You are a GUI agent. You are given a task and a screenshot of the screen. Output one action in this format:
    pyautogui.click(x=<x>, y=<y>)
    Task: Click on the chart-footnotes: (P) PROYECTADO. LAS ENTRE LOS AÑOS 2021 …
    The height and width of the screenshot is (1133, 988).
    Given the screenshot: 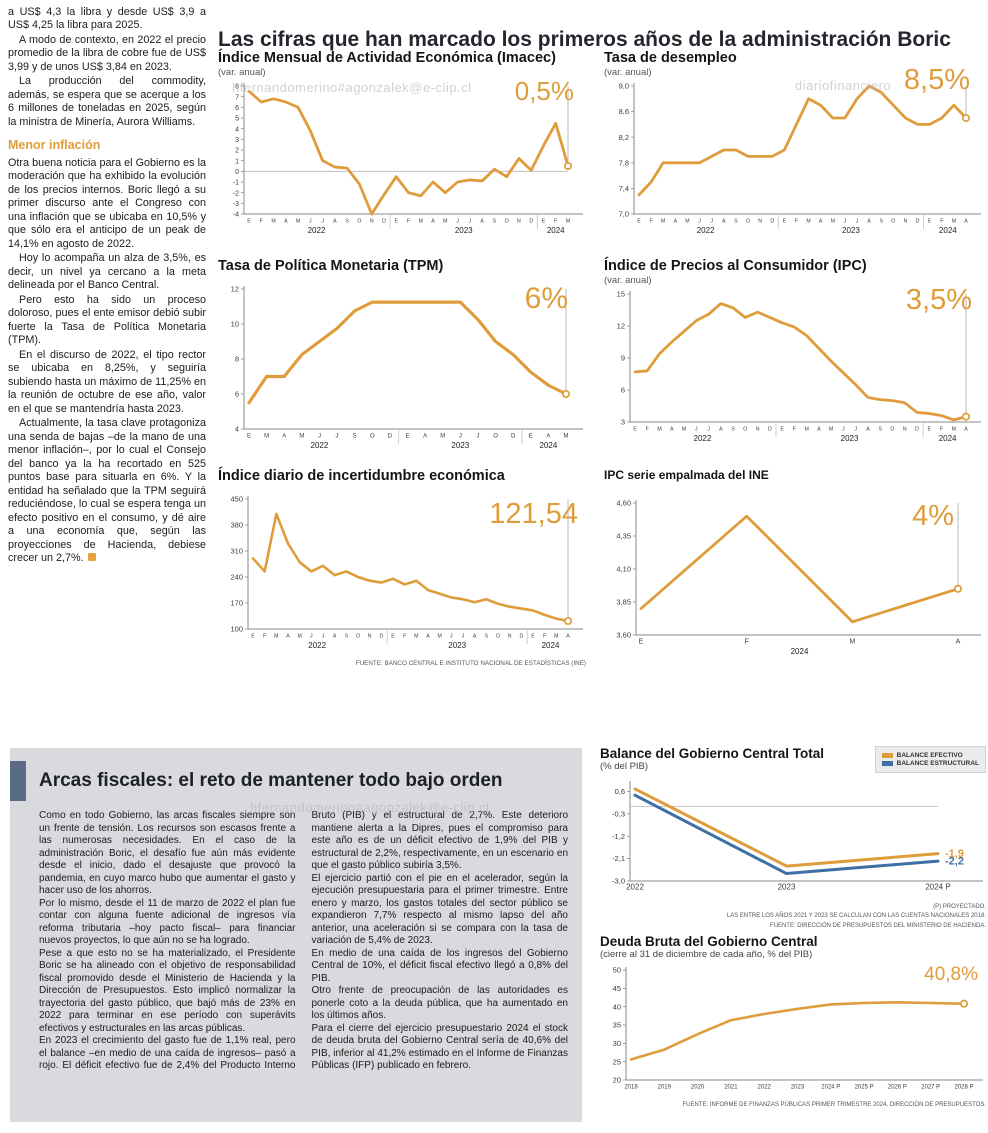 What is the action you would take?
    pyautogui.click(x=793, y=917)
    